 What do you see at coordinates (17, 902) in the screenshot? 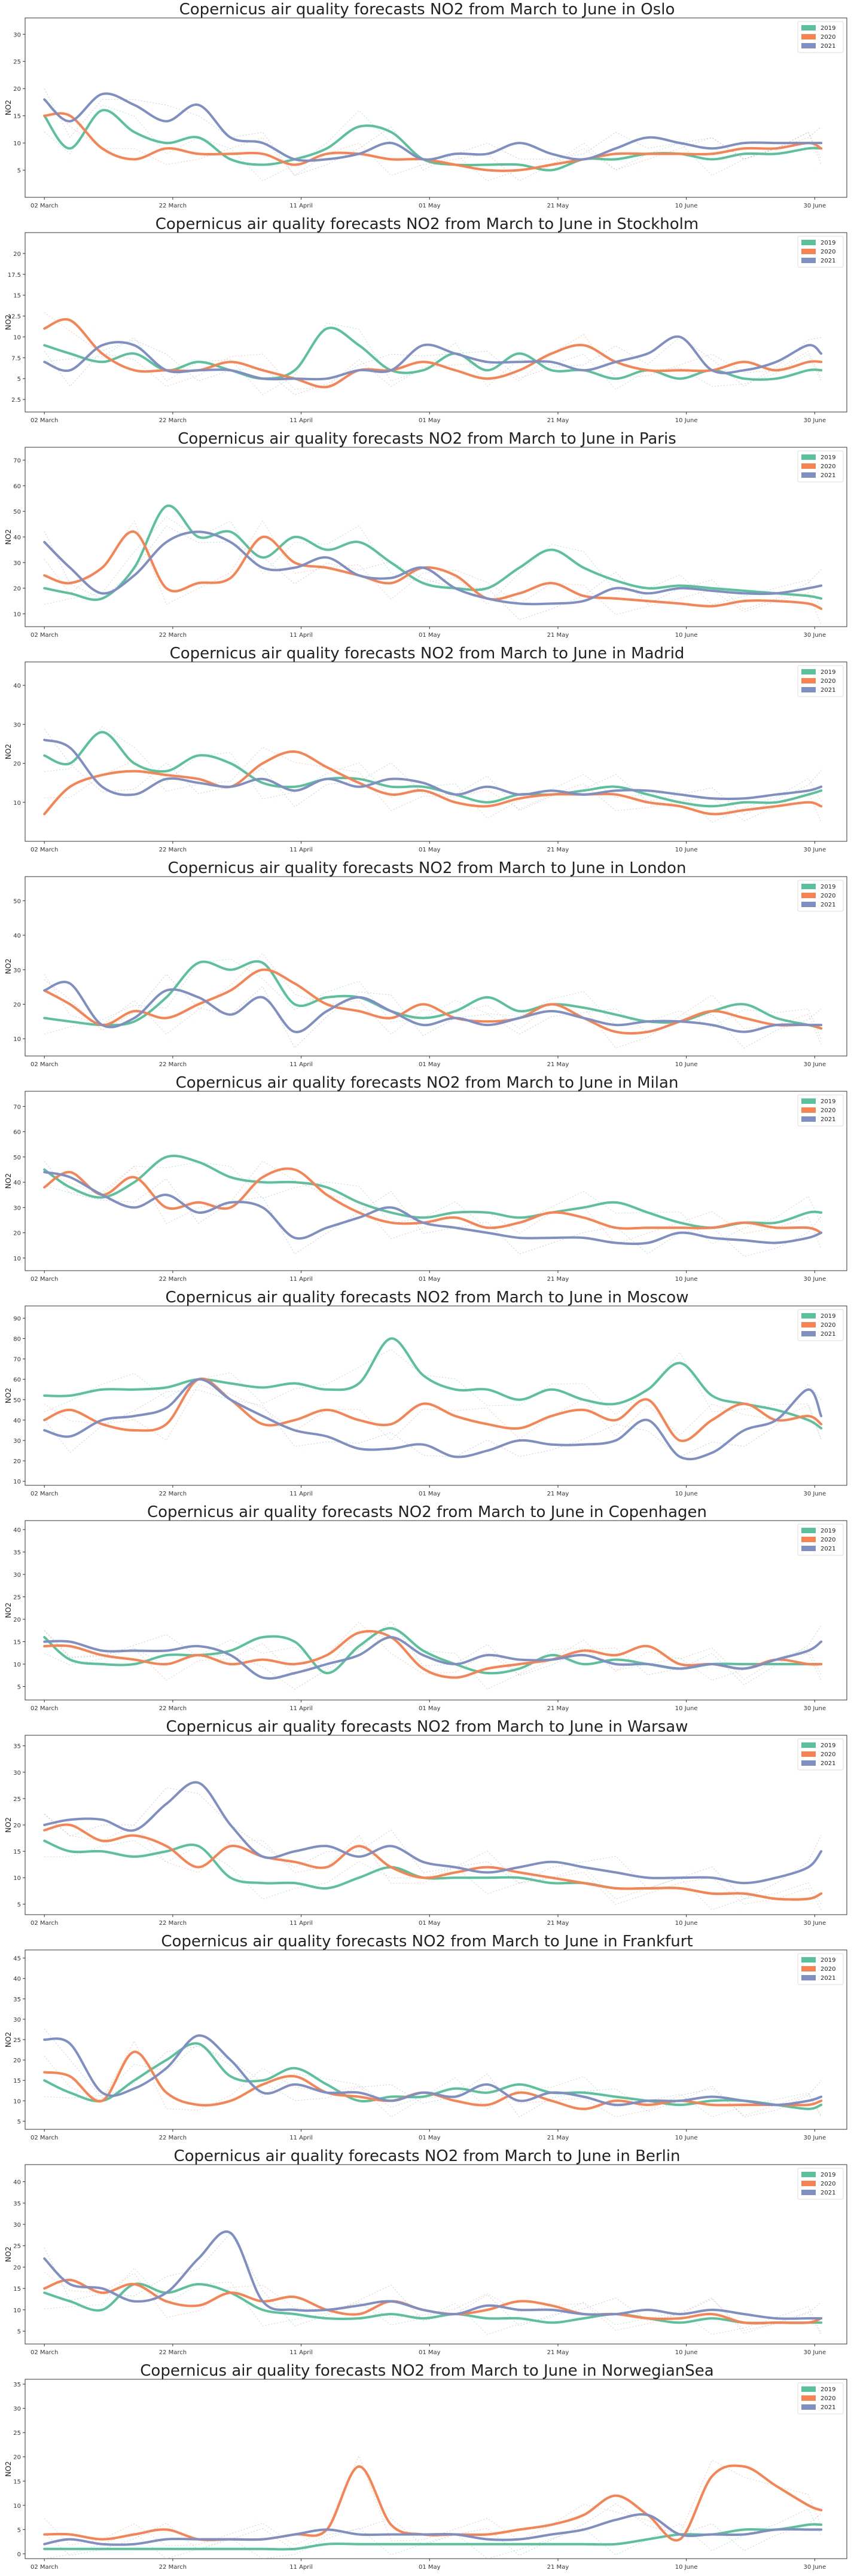
I see `y-tick-label: 50` at bounding box center [17, 902].